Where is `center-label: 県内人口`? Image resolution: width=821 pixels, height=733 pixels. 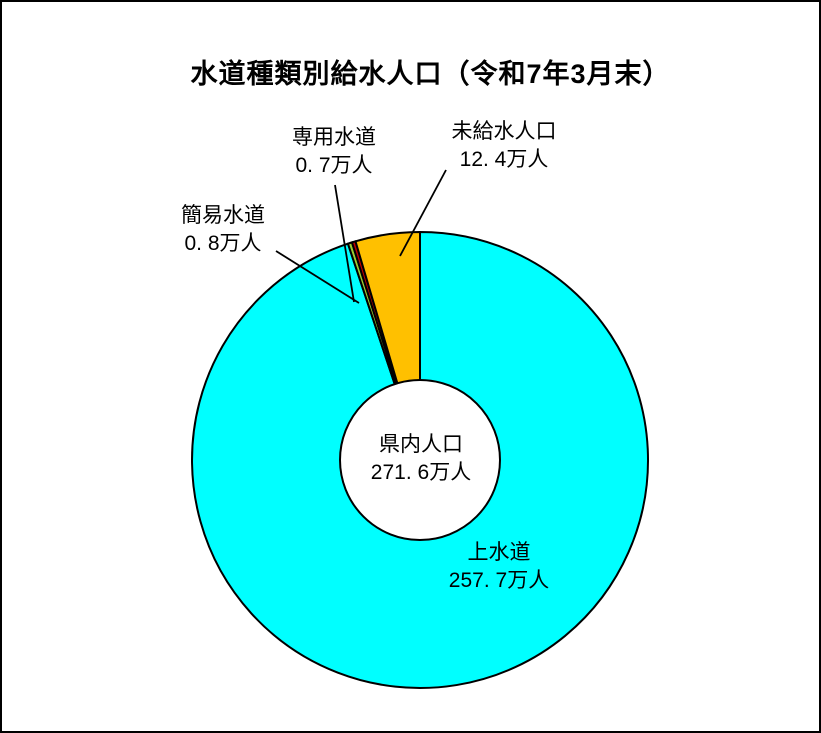 center-label: 県内人口 is located at coordinates (420, 444).